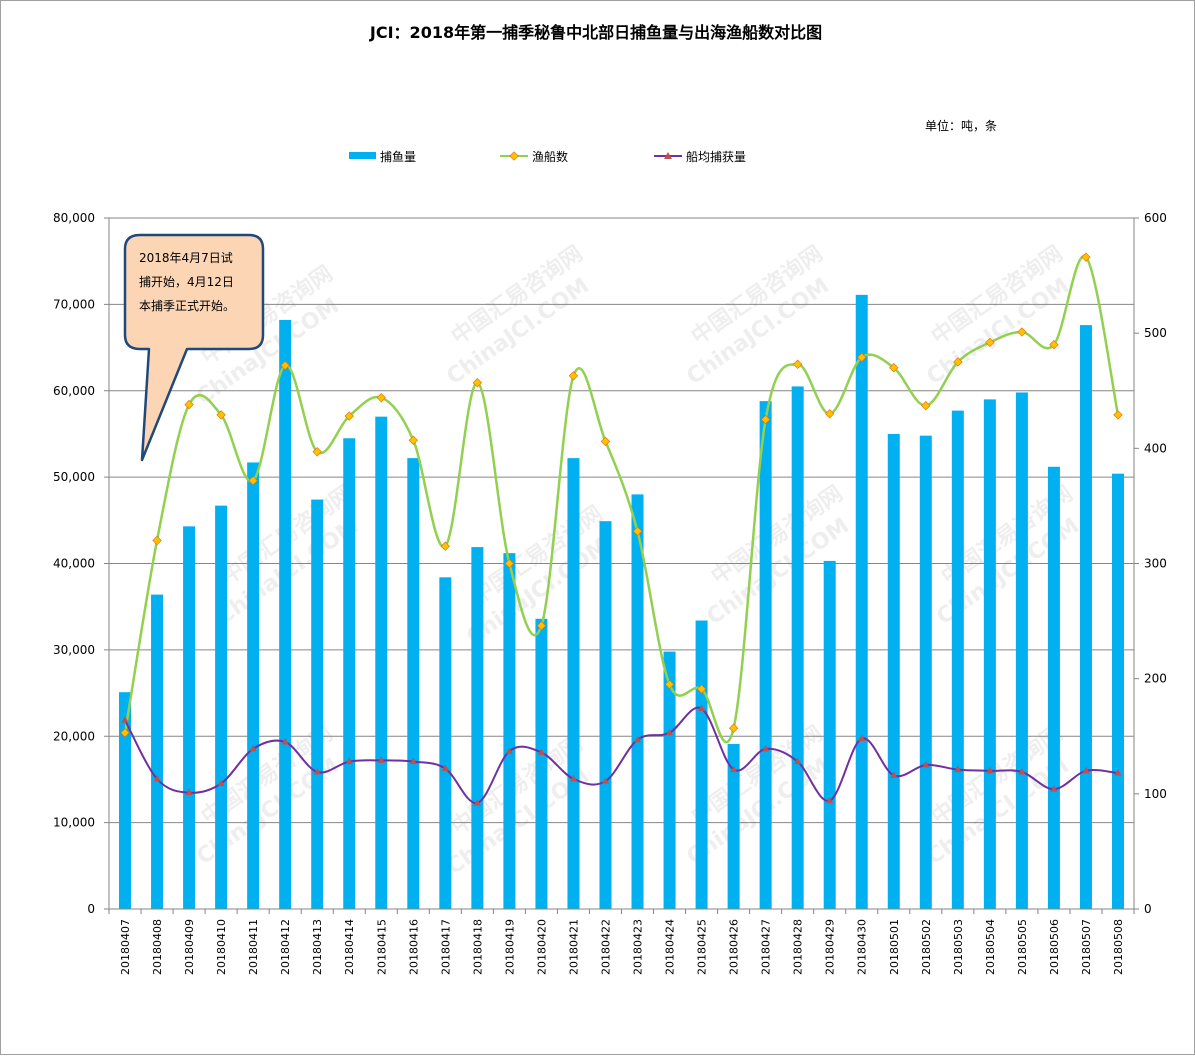 This screenshot has height=1058, width=1195. Describe the element at coordinates (221, 947) in the screenshot. I see `x-tick-label: 20180410` at that location.